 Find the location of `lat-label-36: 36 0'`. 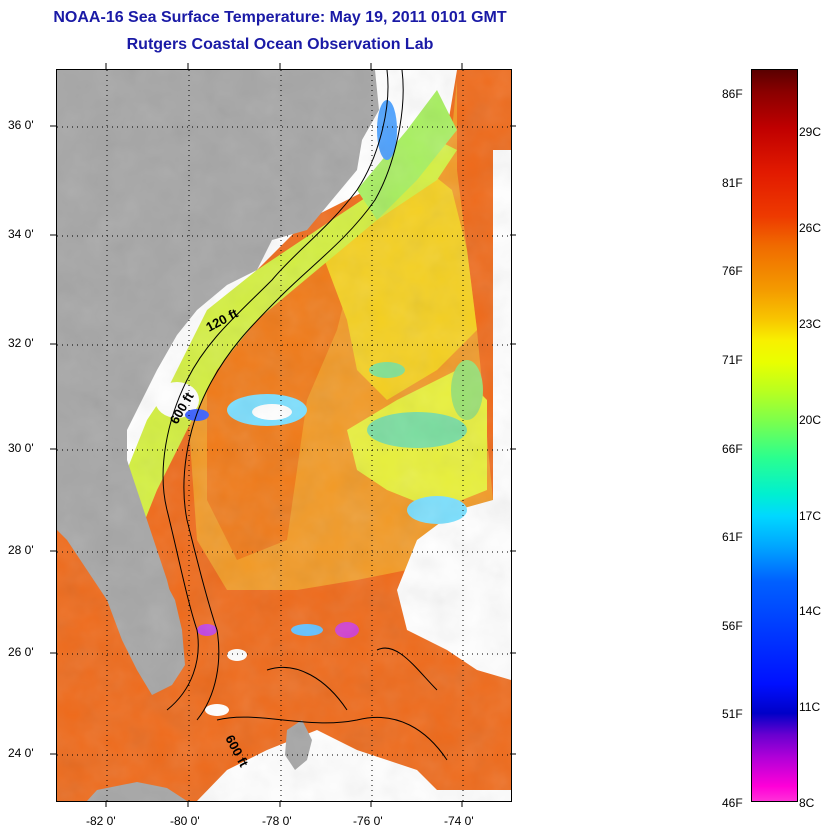

lat-label-36: 36 0' is located at coordinates (21, 125).